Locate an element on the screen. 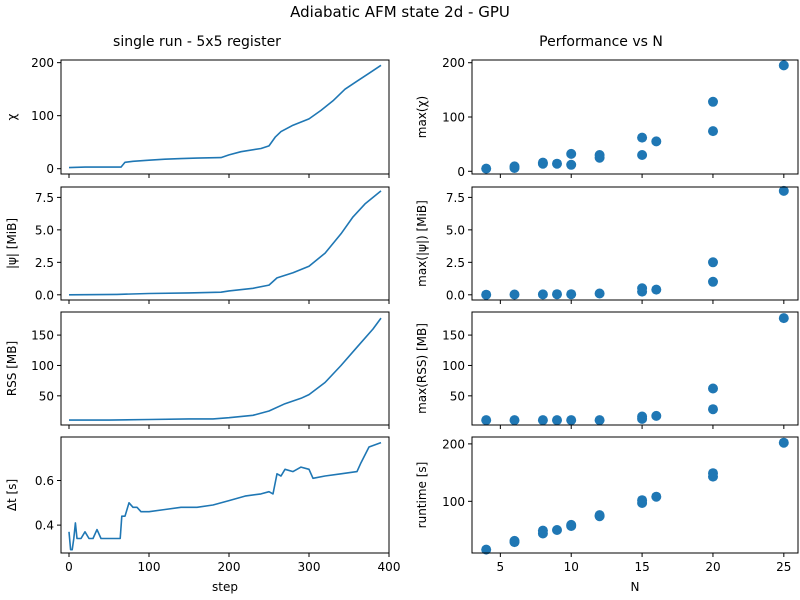 The height and width of the screenshot is (600, 800). x-tick-label: 100 is located at coordinates (149, 567).